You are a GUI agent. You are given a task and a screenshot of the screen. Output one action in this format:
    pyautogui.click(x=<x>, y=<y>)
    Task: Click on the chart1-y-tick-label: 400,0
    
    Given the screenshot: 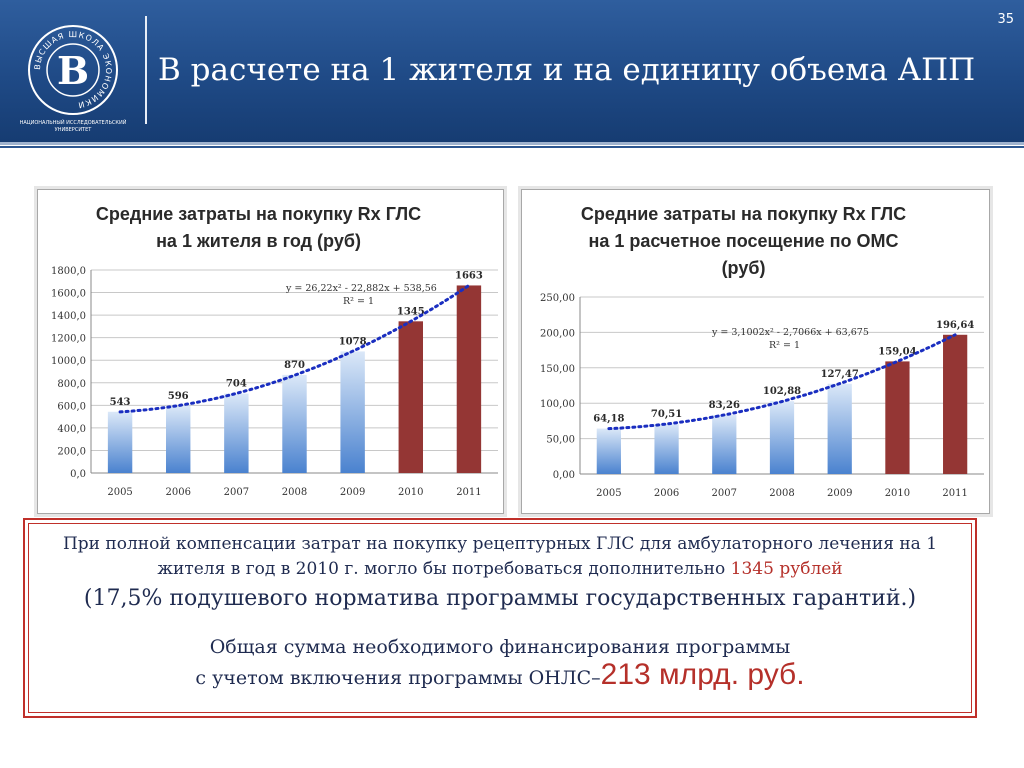 What is the action you would take?
    pyautogui.click(x=71, y=429)
    